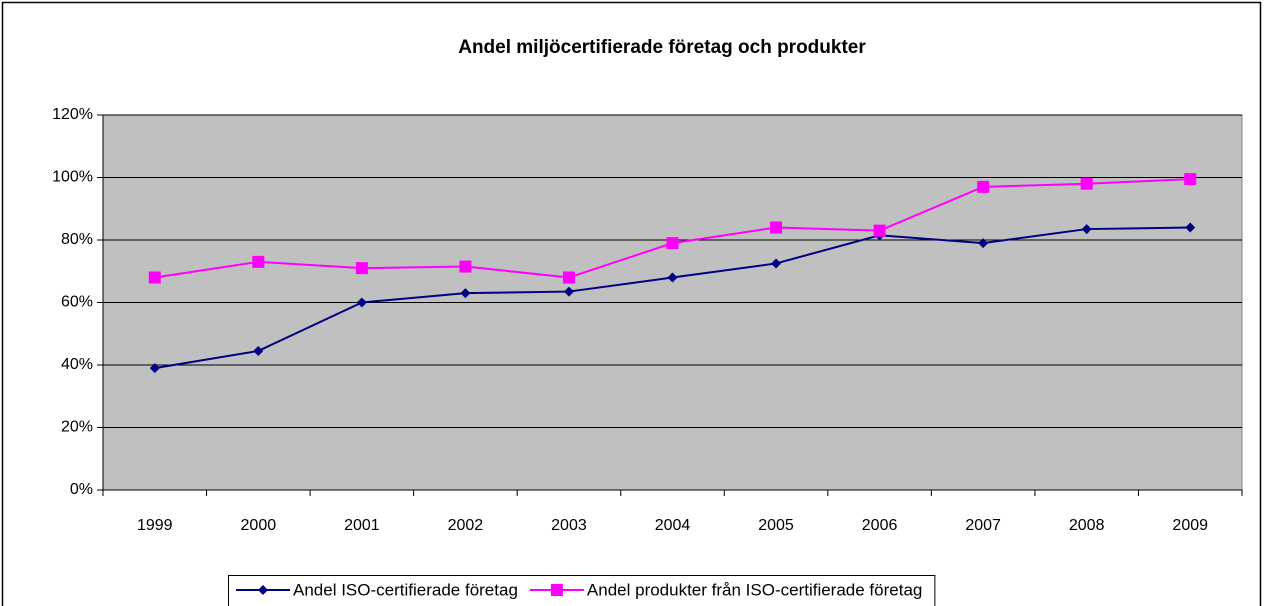  I want to click on x-tick-label: 2000, so click(259, 525).